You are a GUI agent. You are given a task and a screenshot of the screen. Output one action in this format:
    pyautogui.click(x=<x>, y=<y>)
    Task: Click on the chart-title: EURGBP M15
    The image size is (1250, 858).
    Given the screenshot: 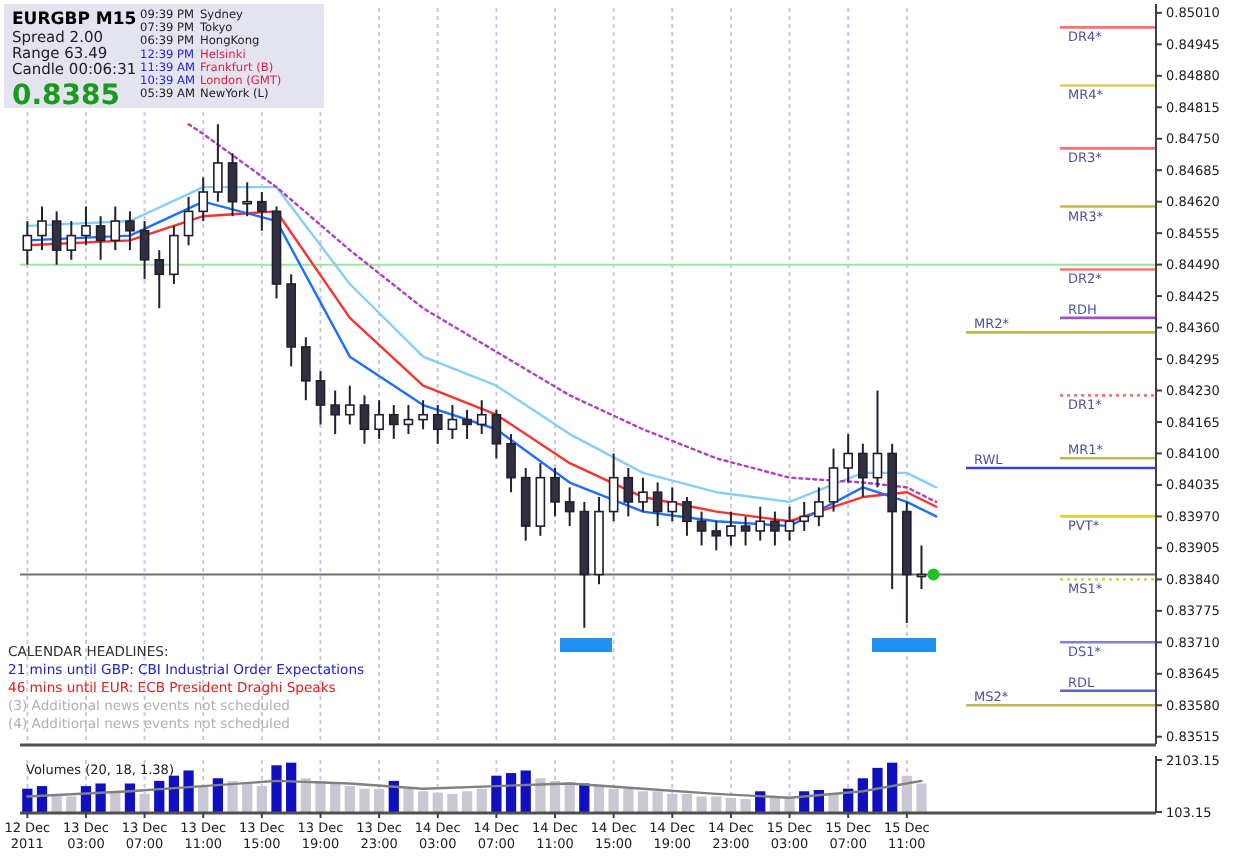 What is the action you would take?
    pyautogui.click(x=74, y=20)
    